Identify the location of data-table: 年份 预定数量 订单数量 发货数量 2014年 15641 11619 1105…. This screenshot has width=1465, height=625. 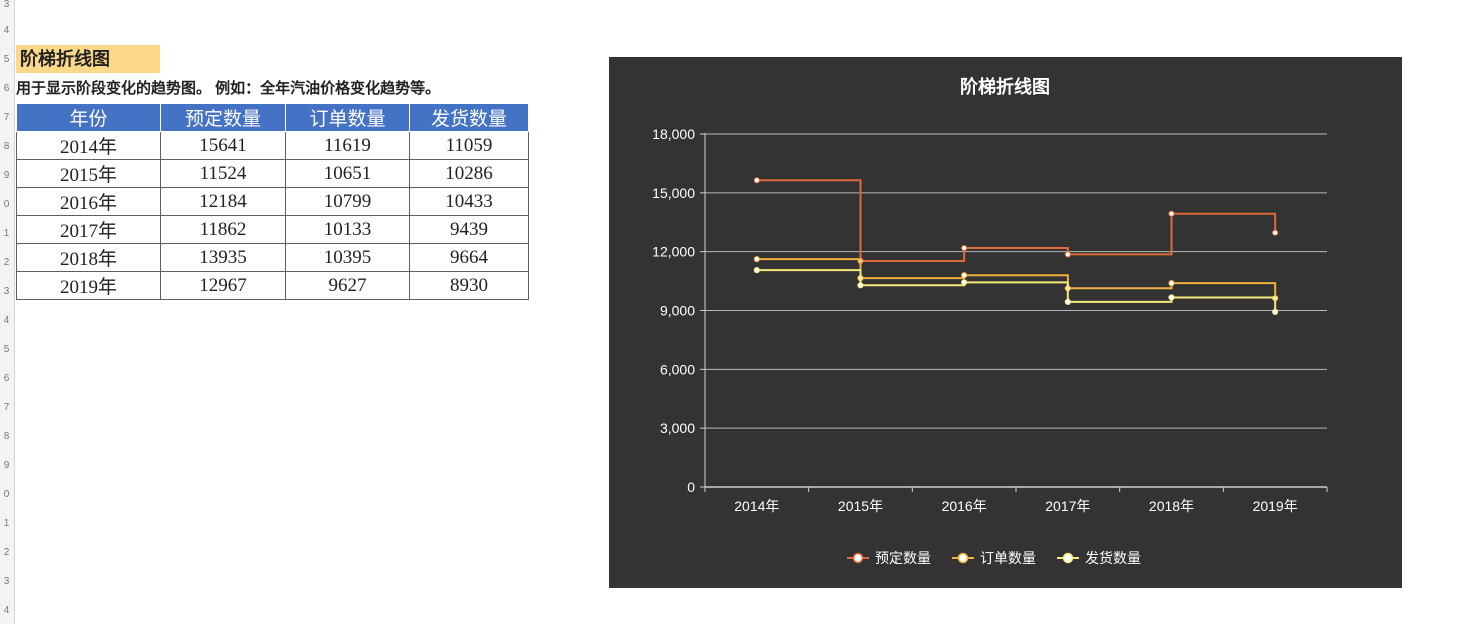
(272, 201).